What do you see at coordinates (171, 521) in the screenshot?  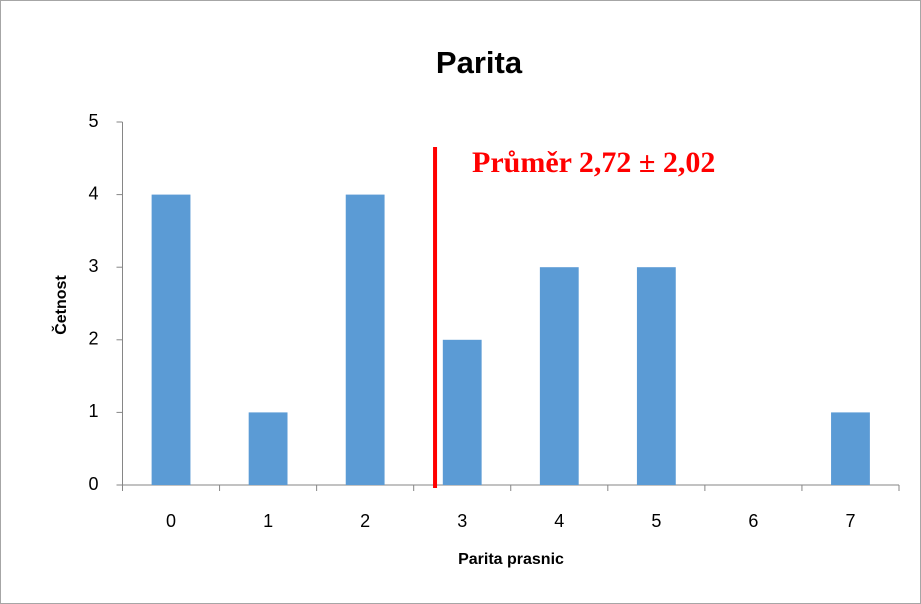 I see `x-tick-label: 0` at bounding box center [171, 521].